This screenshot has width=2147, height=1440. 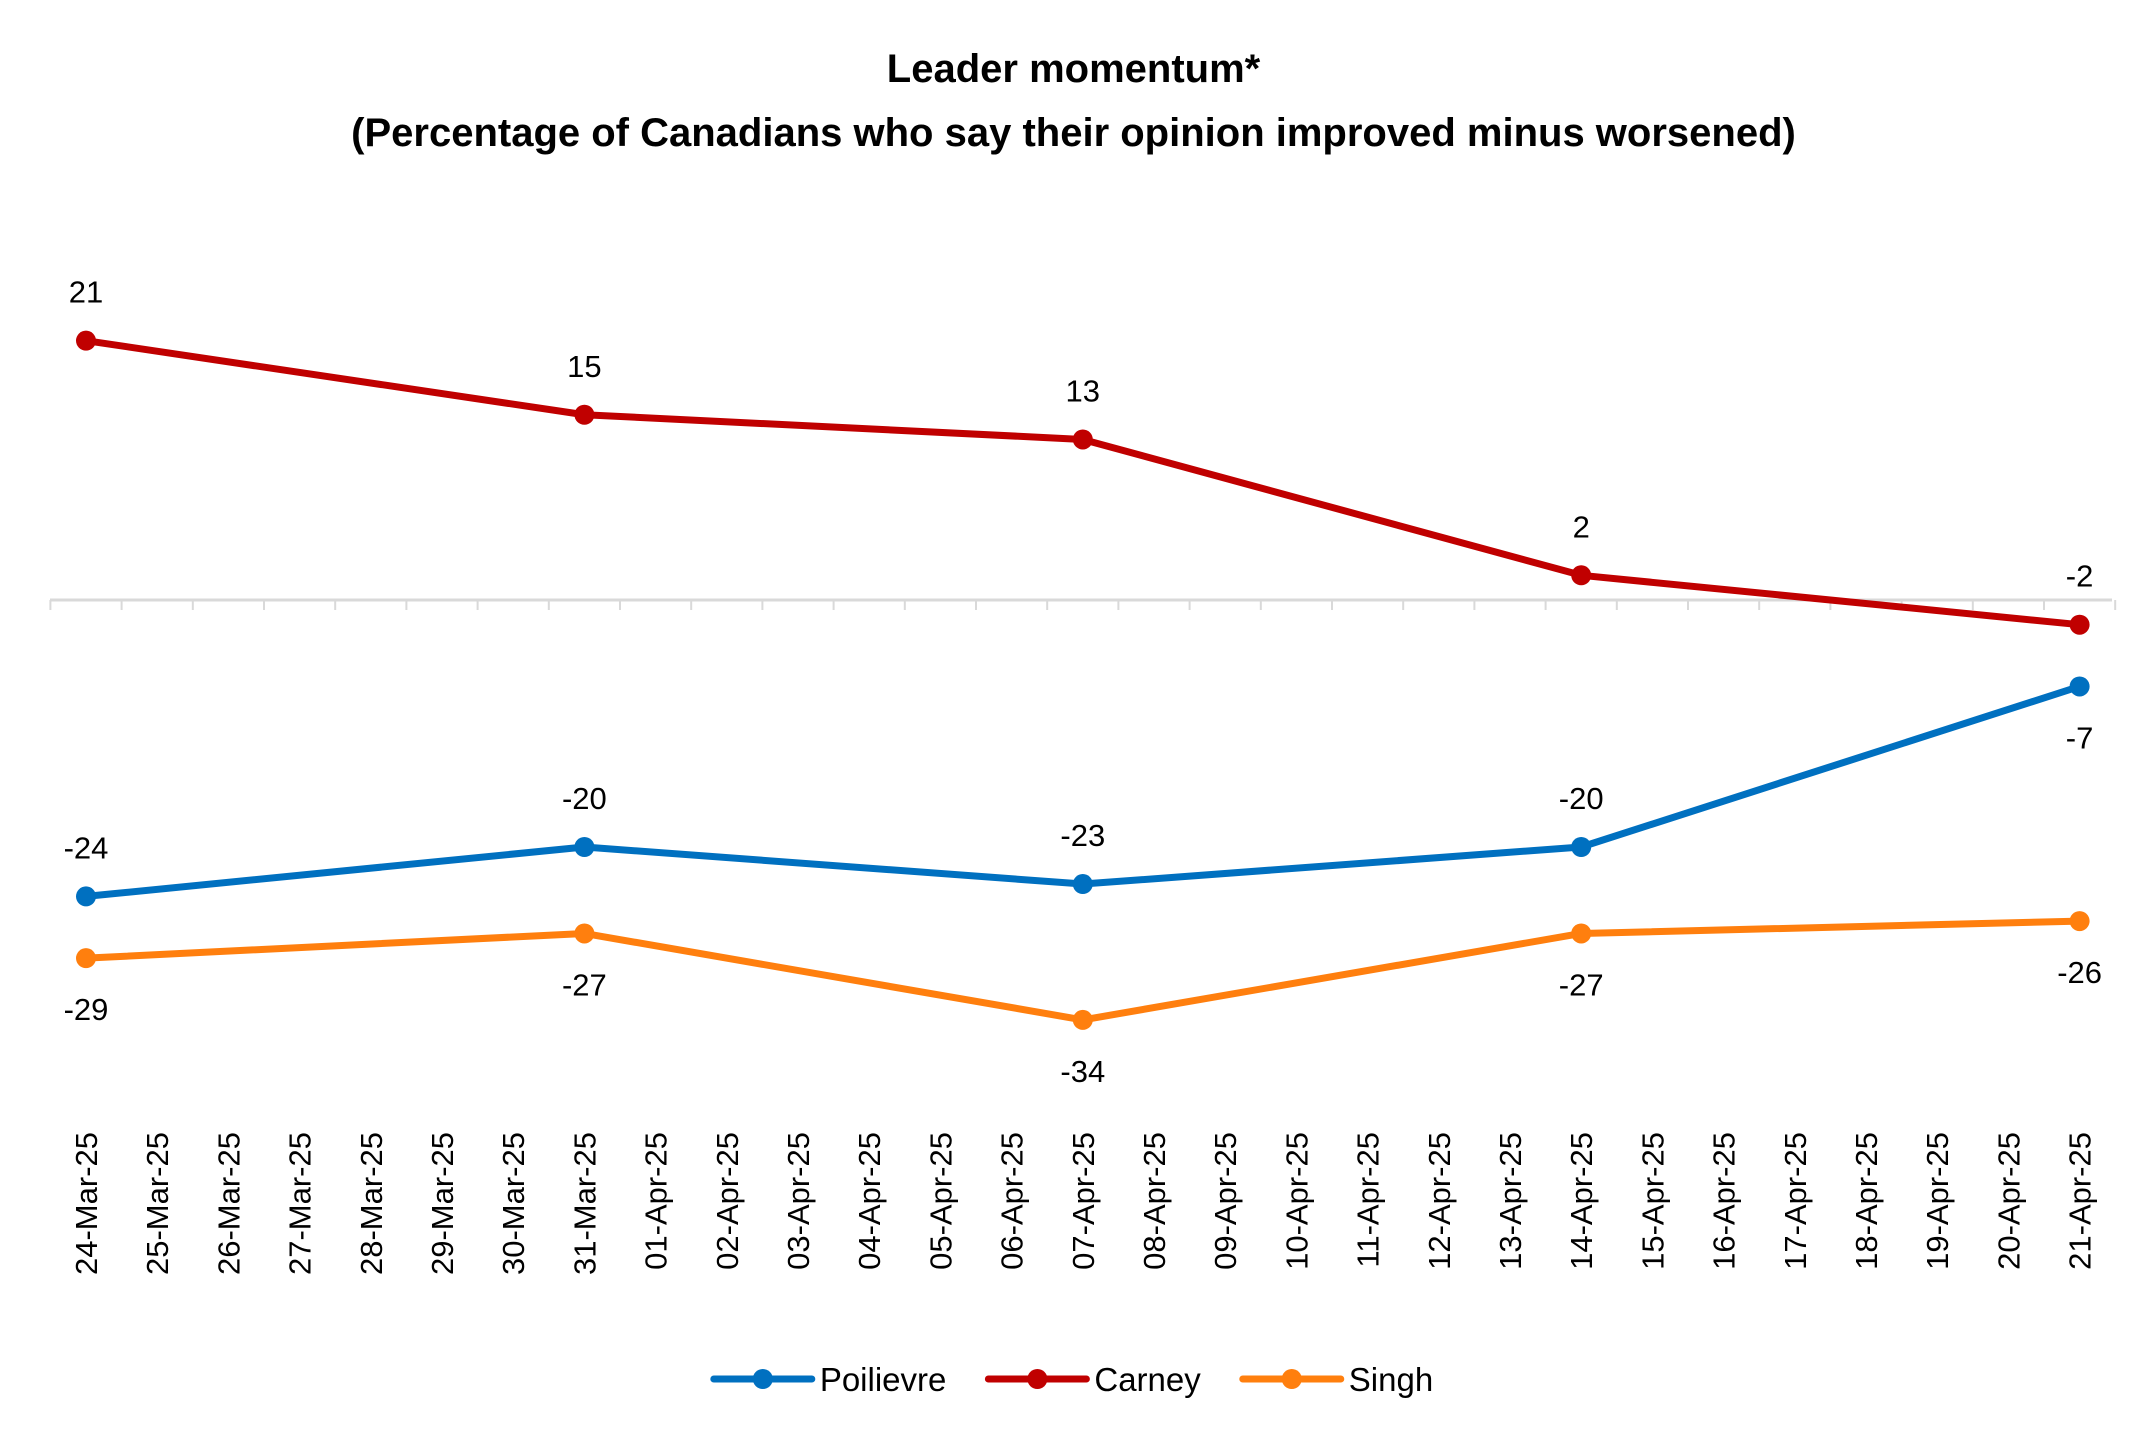 I want to click on data-label-singh: -34, so click(x=1082, y=1071).